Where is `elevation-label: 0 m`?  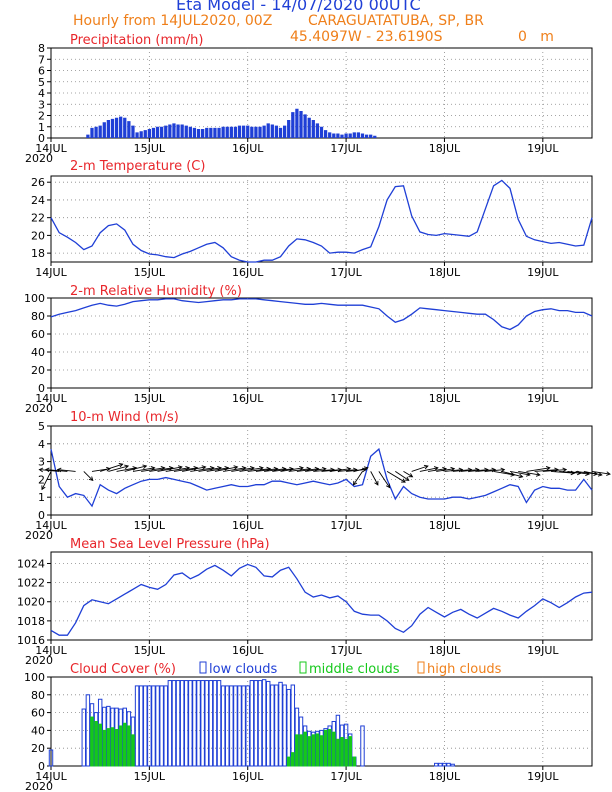 elevation-label: 0 m is located at coordinates (536, 37).